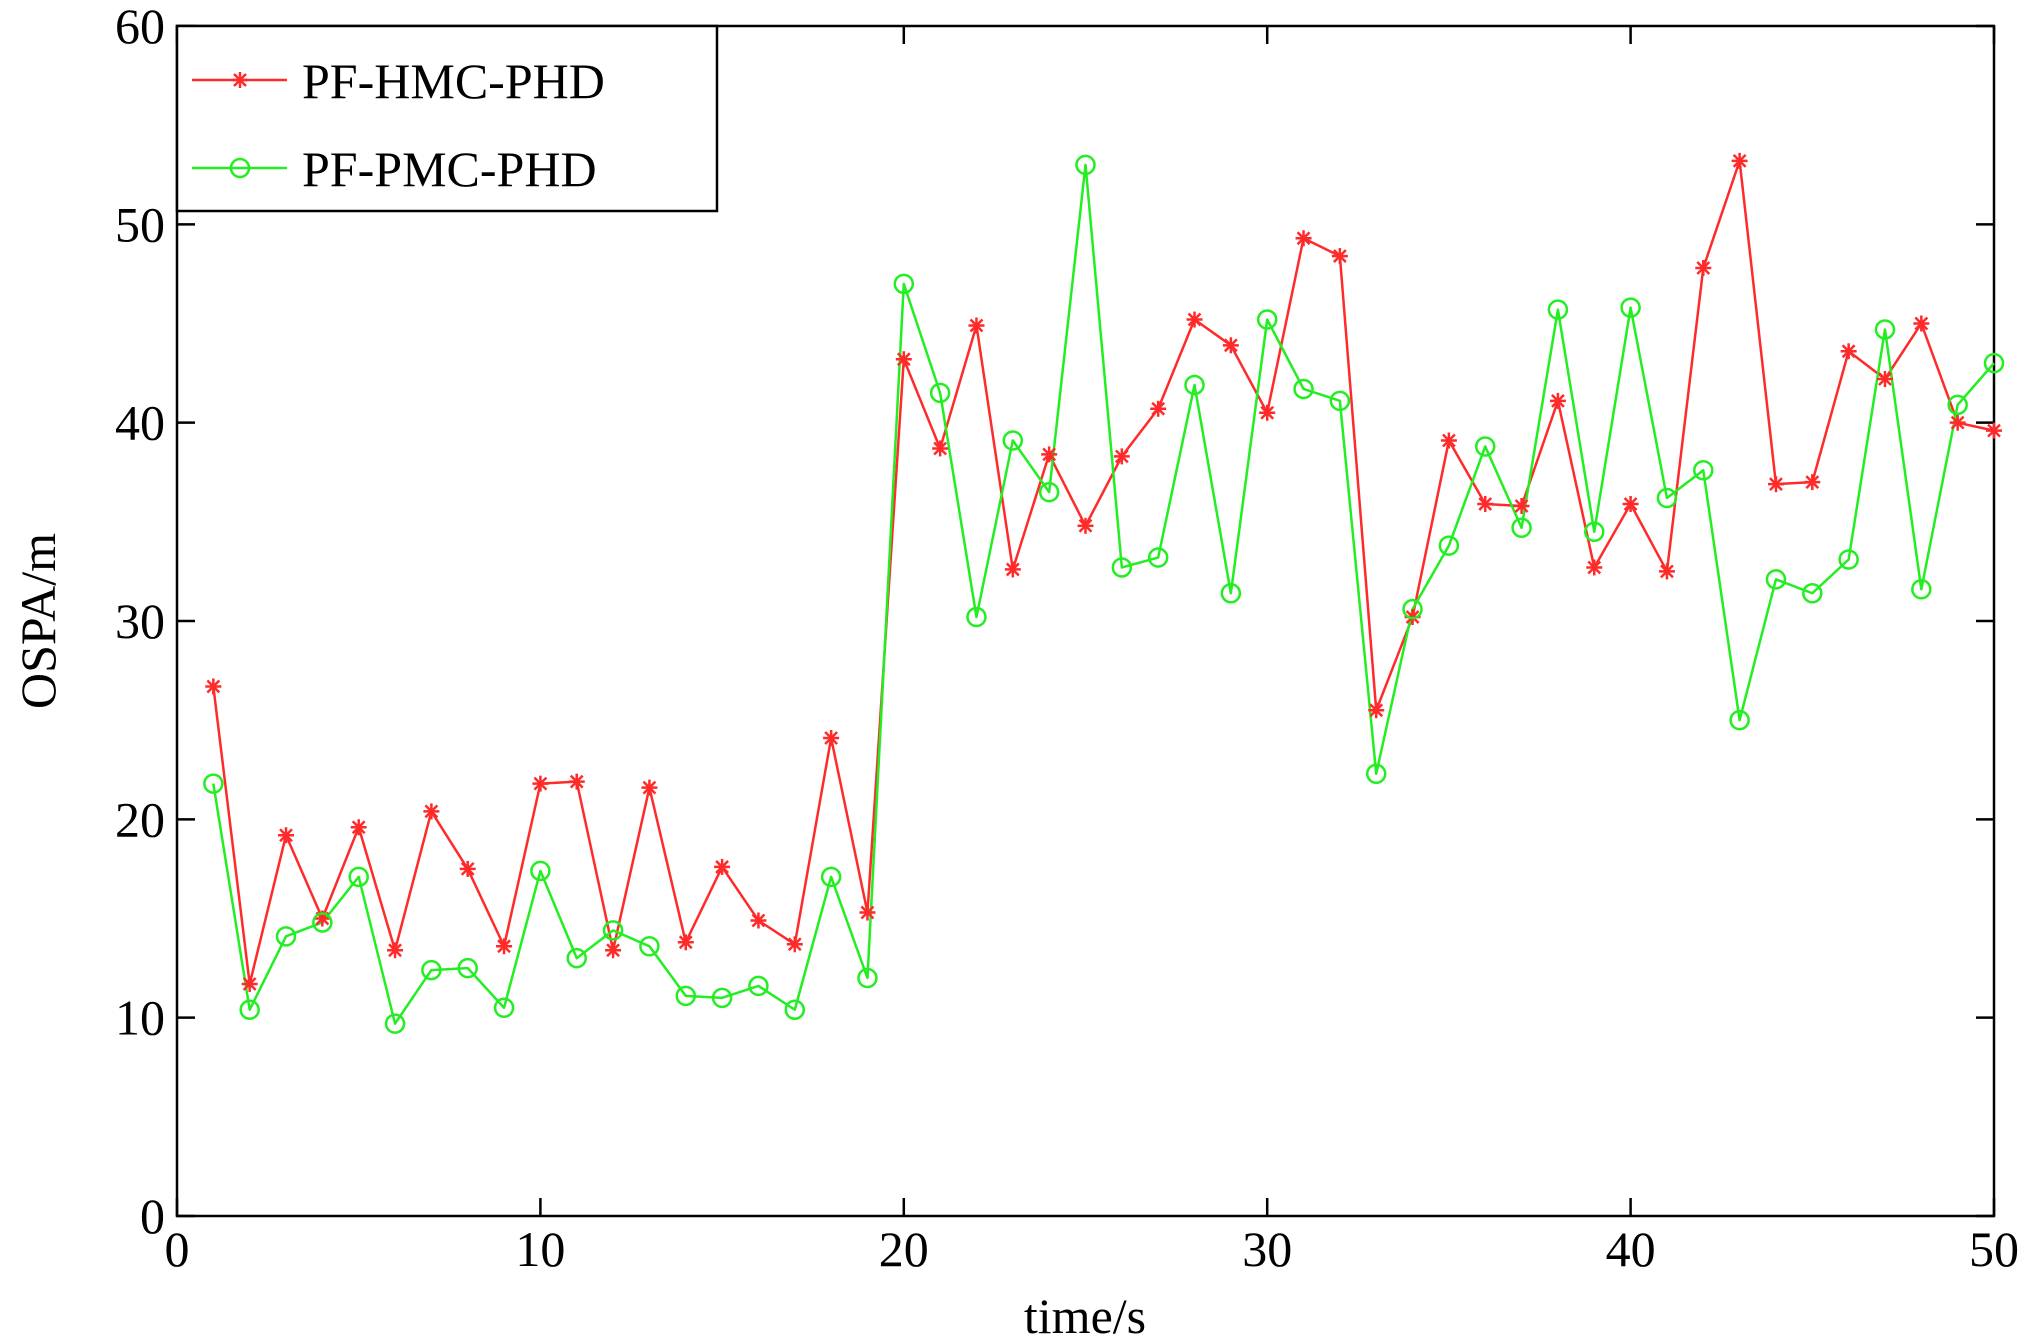 Image resolution: width=2030 pixels, height=1341 pixels. Describe the element at coordinates (177, 1249) in the screenshot. I see `x-tick-label: 0` at that location.